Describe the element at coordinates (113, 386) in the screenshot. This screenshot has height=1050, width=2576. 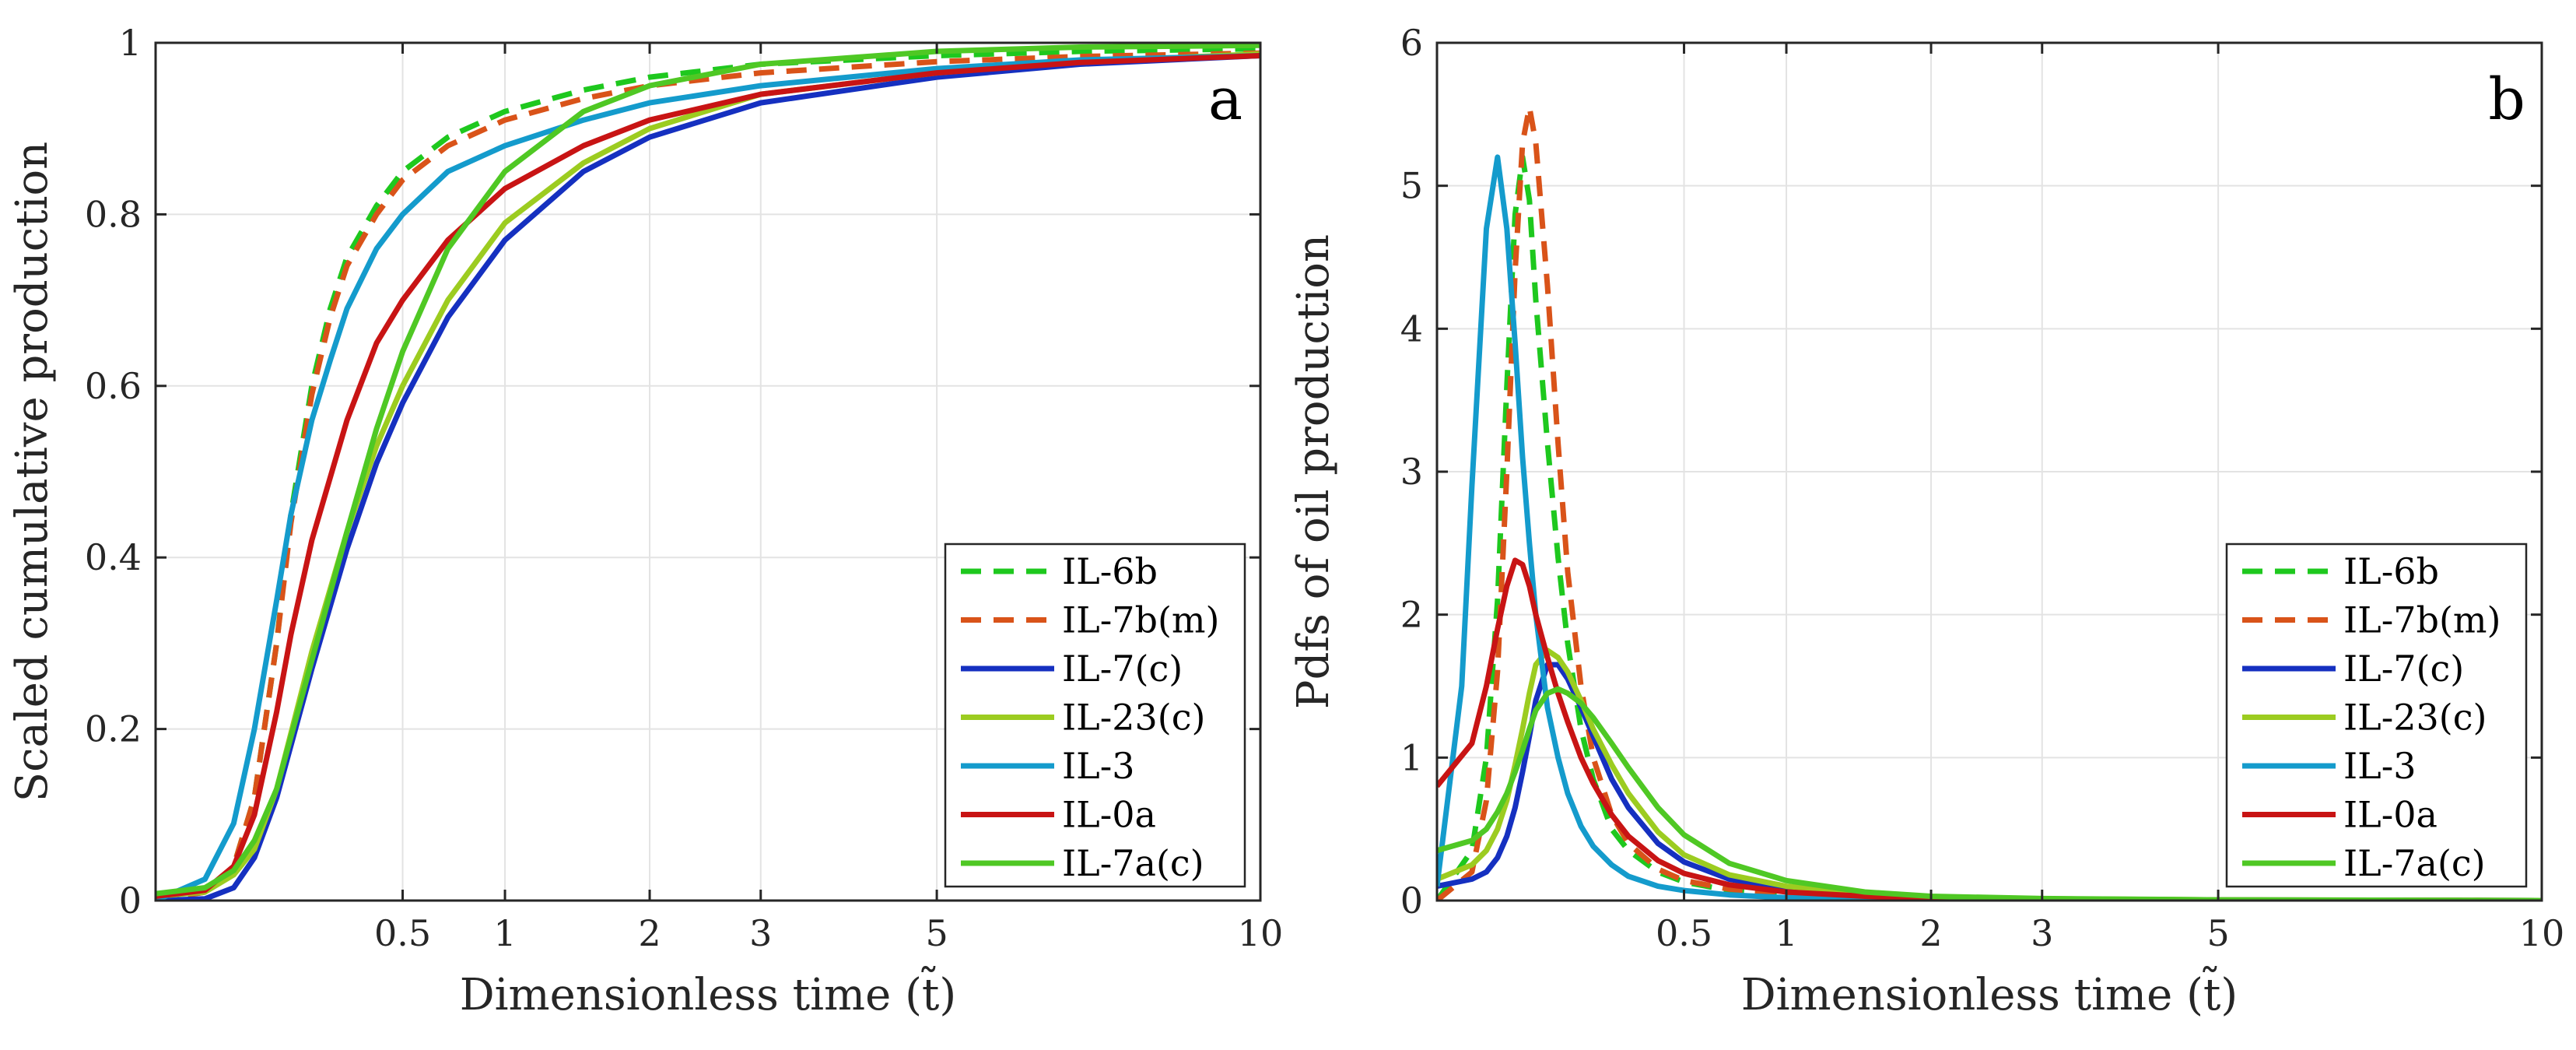
I see `y-tick-label: 0.6` at that location.